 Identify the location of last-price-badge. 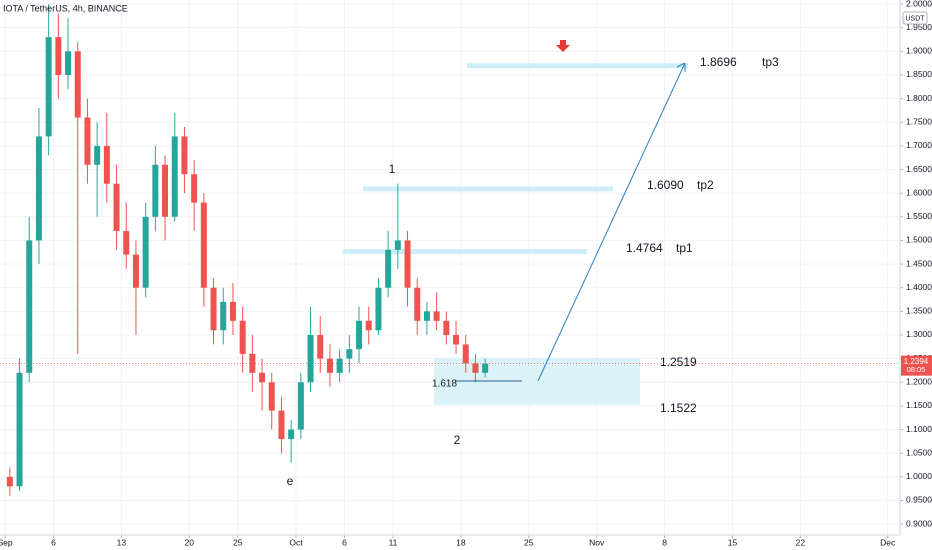
(916, 365).